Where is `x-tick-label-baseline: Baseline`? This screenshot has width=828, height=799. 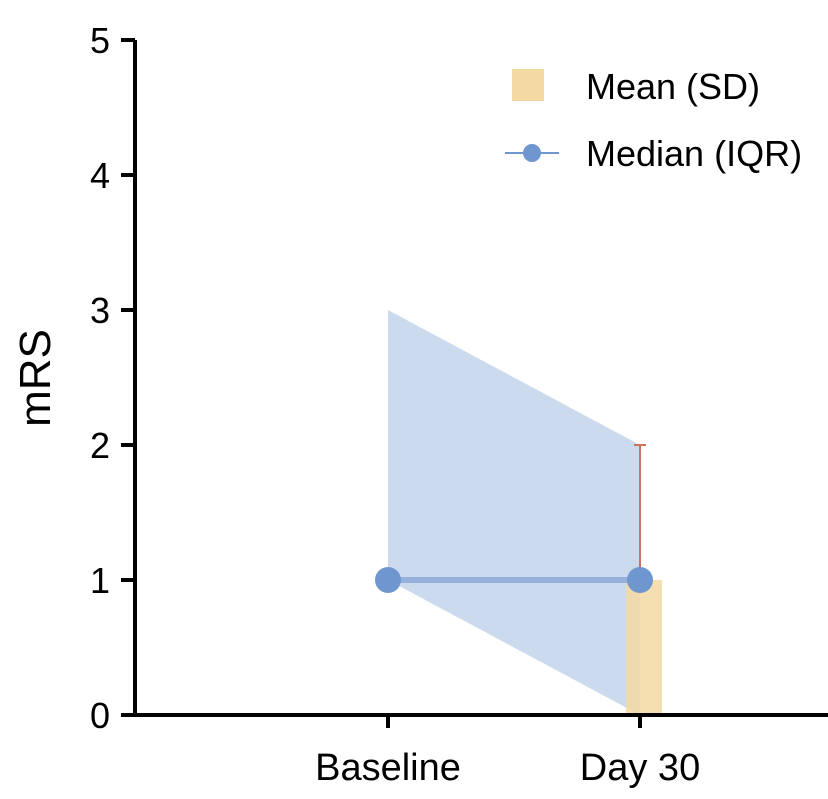 x-tick-label-baseline: Baseline is located at coordinates (388, 768).